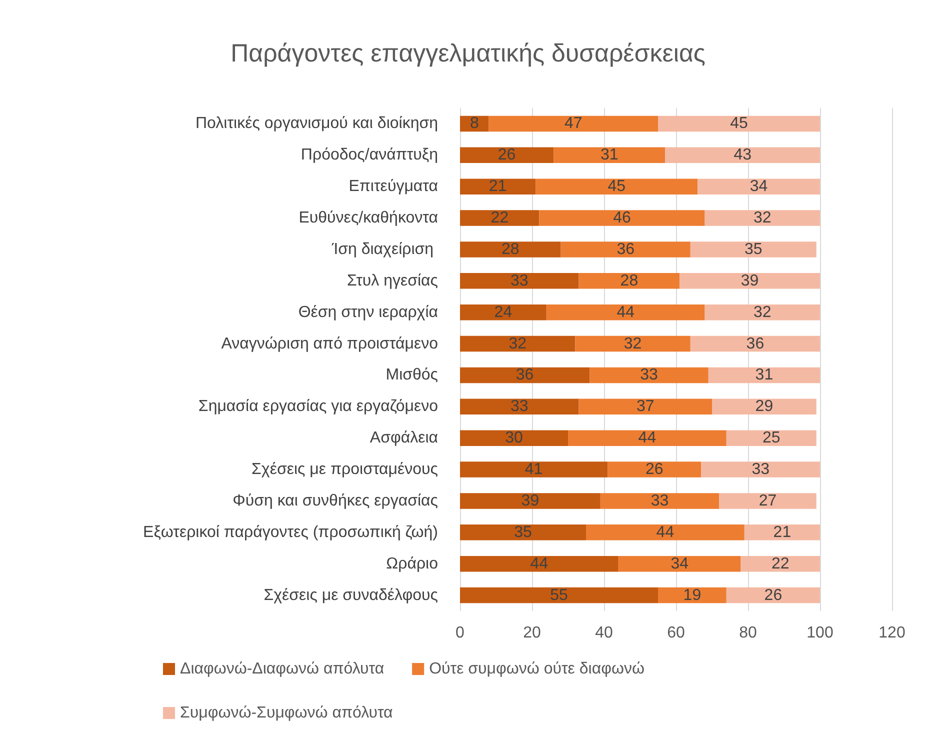  I want to click on data-label: 37, so click(645, 407).